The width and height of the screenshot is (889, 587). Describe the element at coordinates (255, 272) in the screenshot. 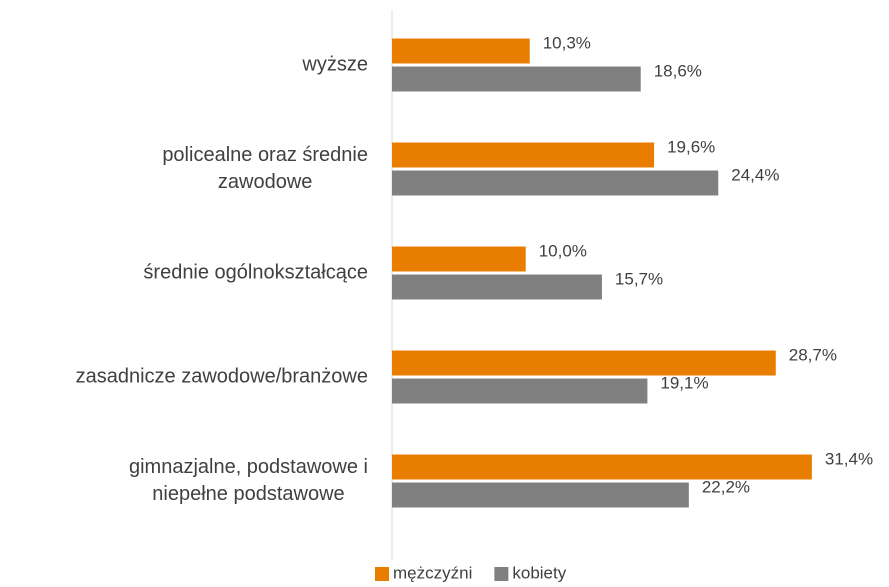

I see `category-label: średnie ogólnokształcące` at that location.